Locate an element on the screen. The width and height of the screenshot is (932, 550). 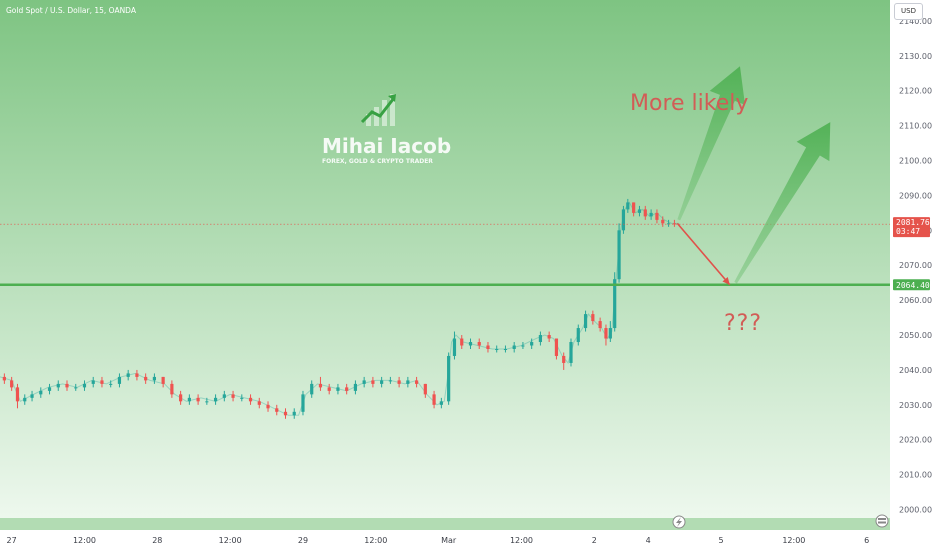
bottom-band is located at coordinates (445, 524).